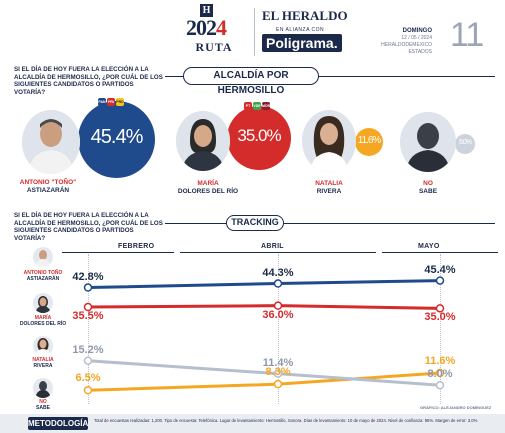 The width and height of the screenshot is (505, 433). Describe the element at coordinates (88, 329) in the screenshot. I see `guide-febrero` at that location.